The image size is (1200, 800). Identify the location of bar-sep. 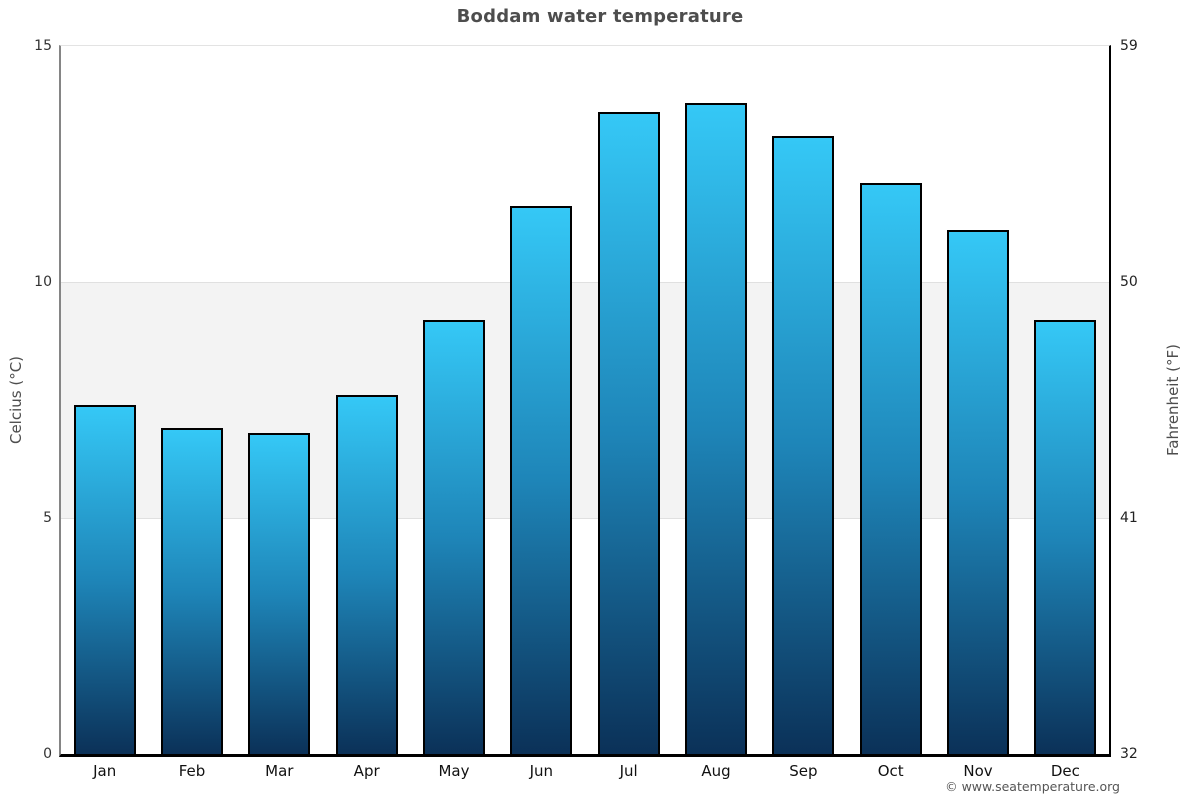
(803, 444).